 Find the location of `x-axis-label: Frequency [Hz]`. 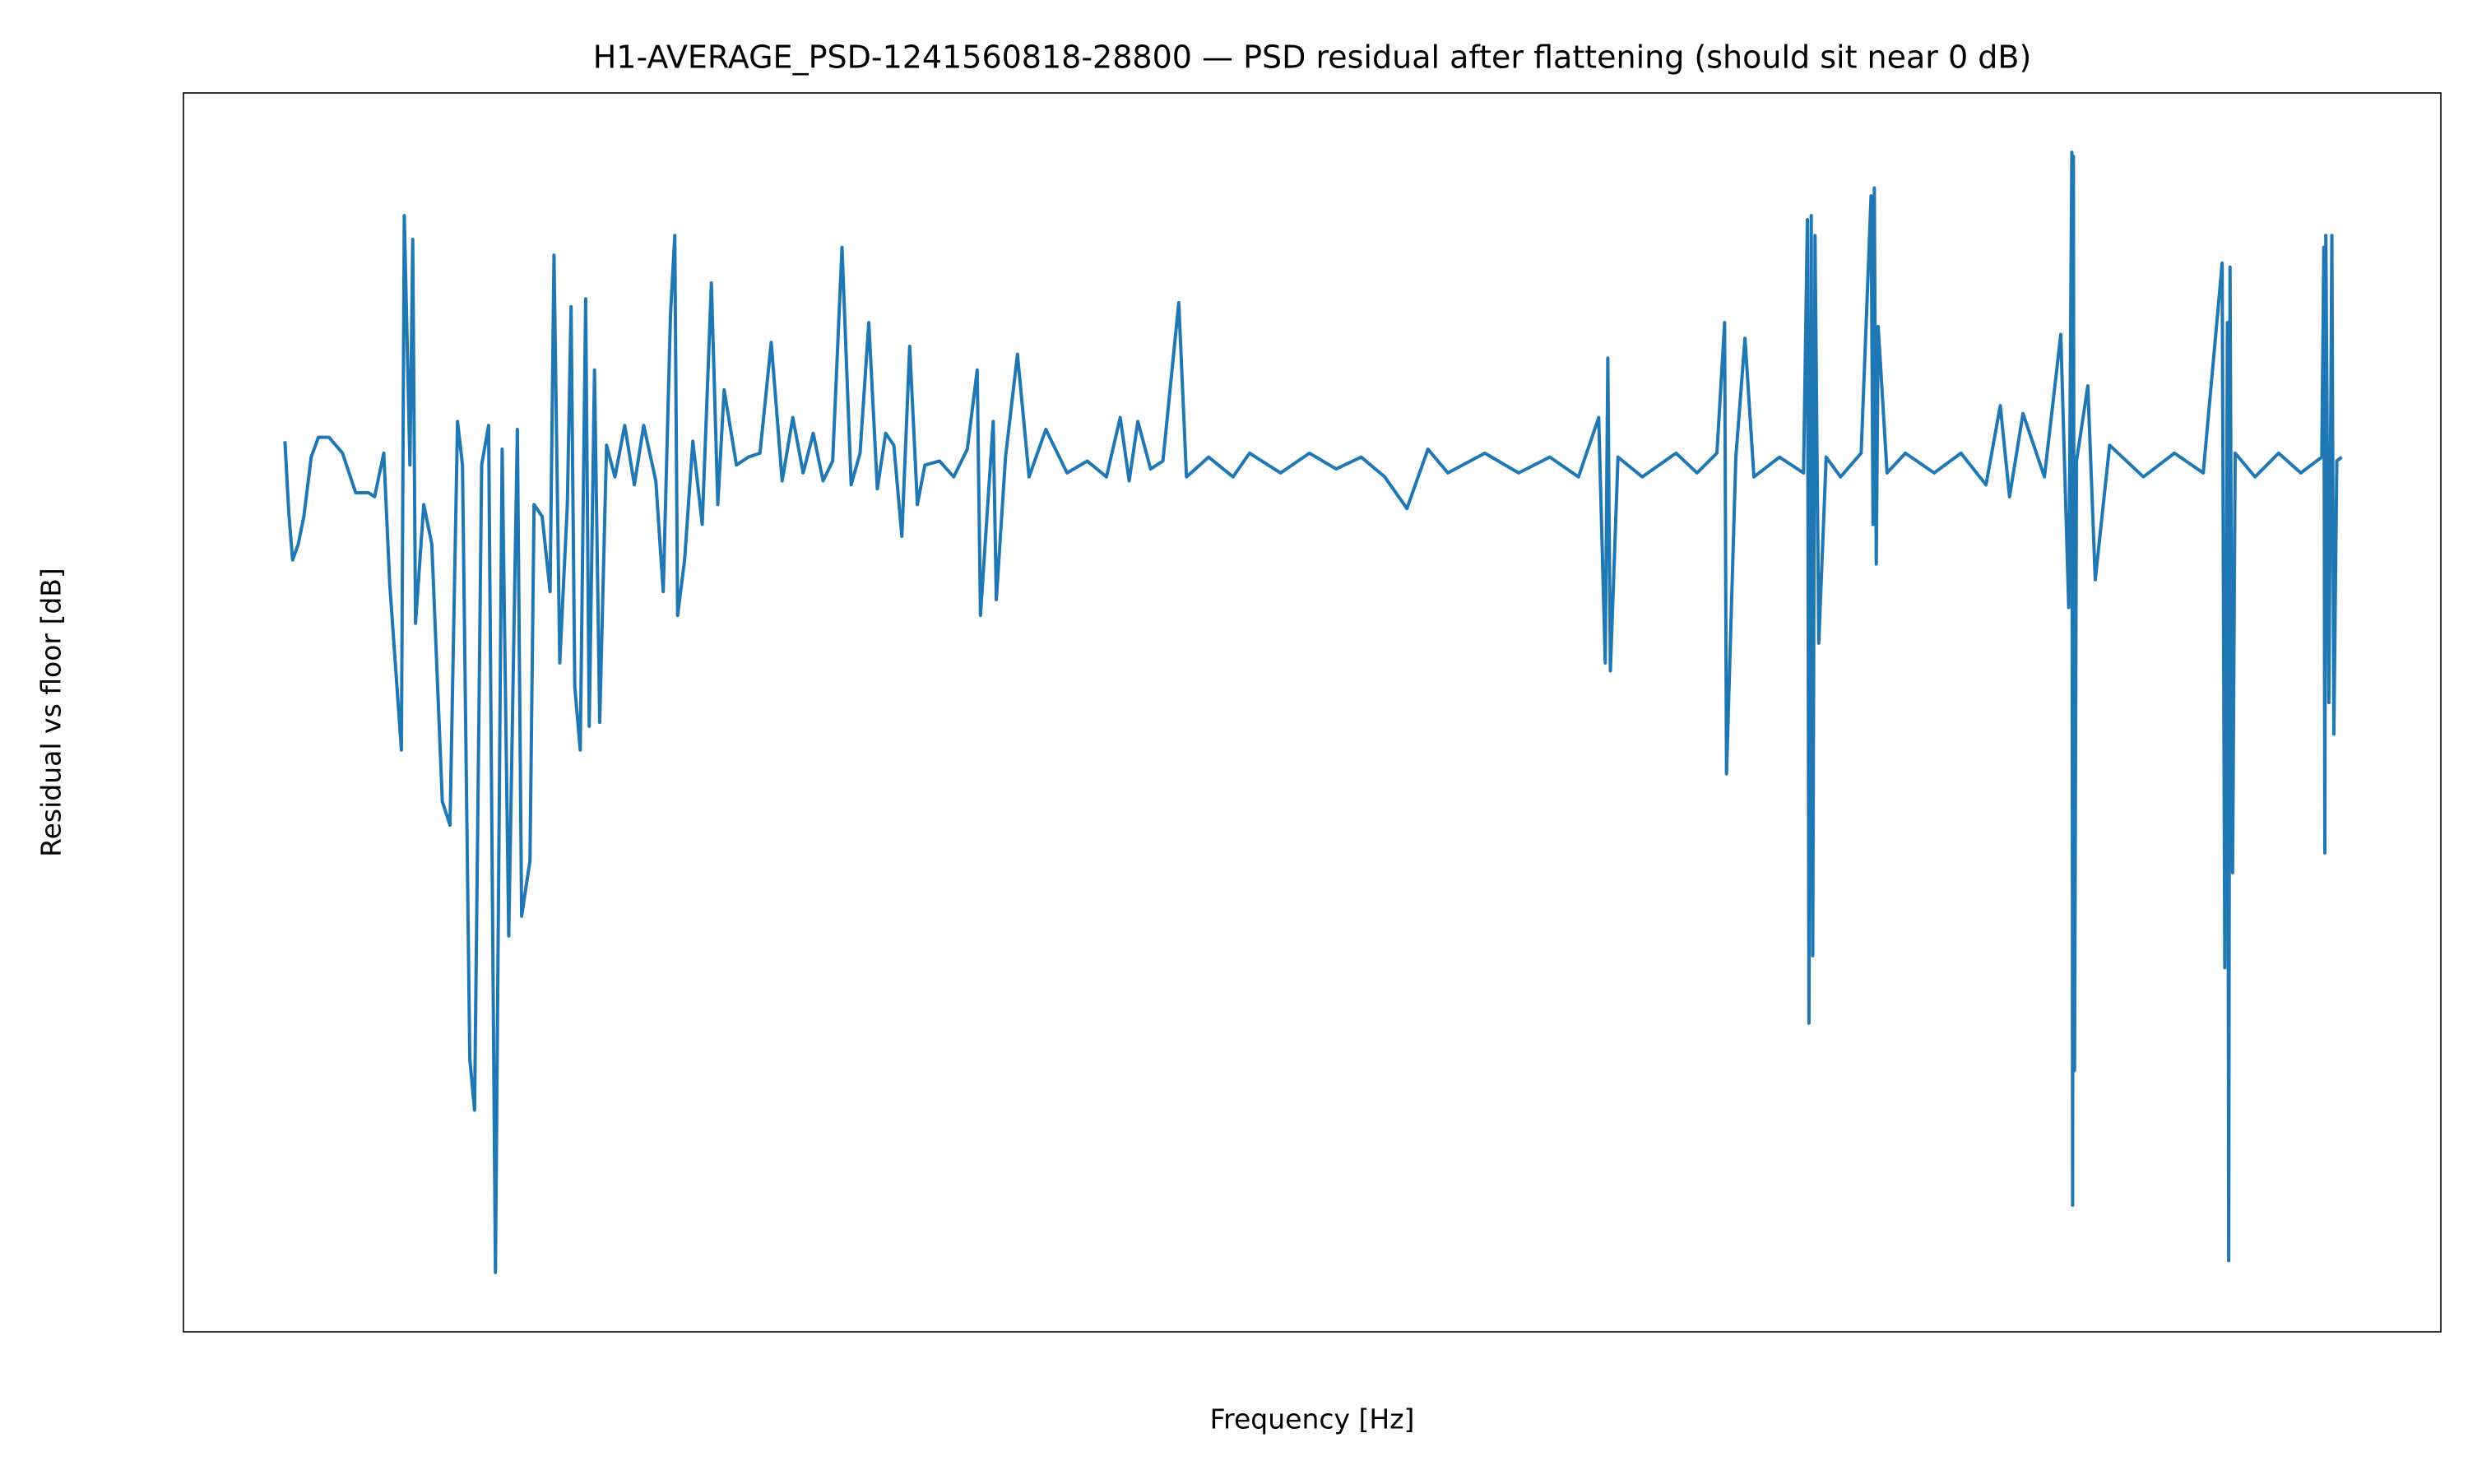

x-axis-label: Frequency [Hz] is located at coordinates (1312, 1419).